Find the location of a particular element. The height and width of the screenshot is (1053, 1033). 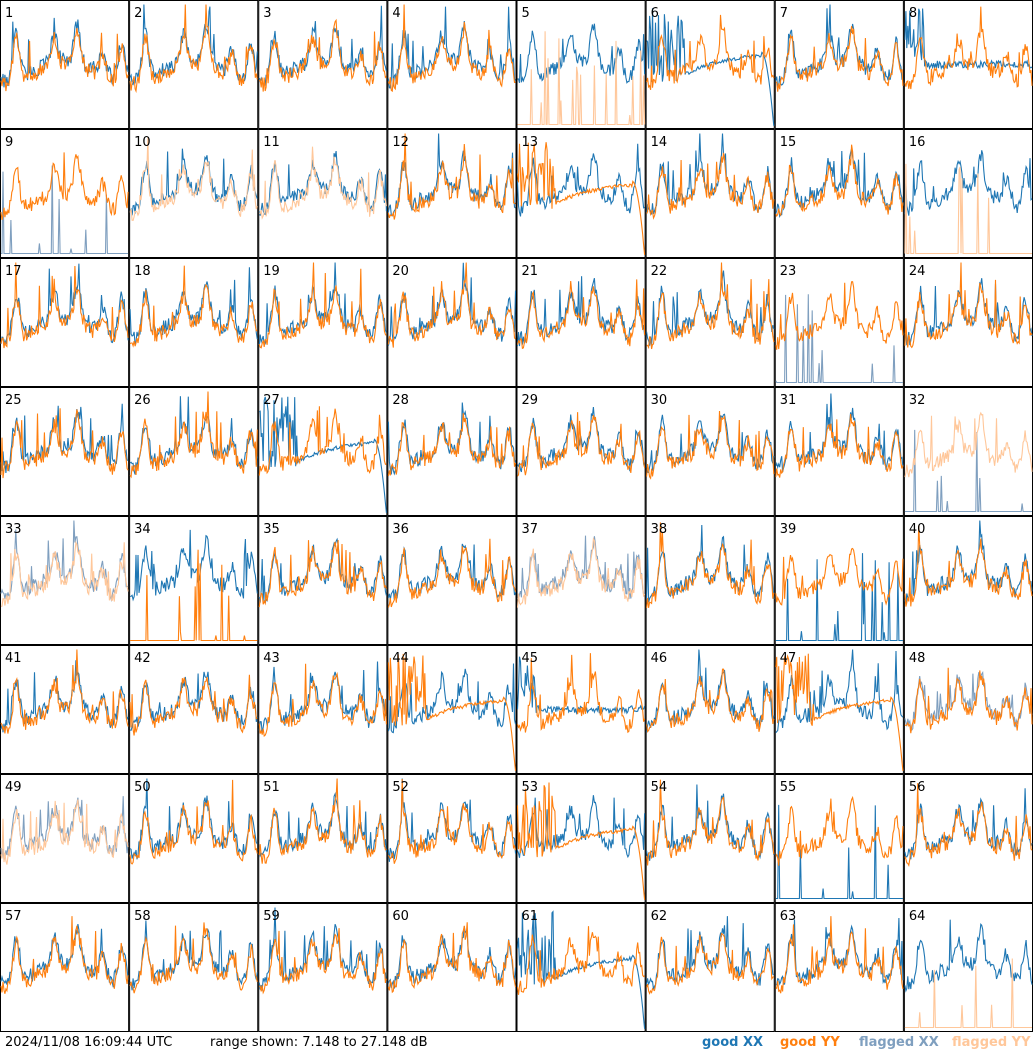

panel-label: 58 is located at coordinates (142, 916).